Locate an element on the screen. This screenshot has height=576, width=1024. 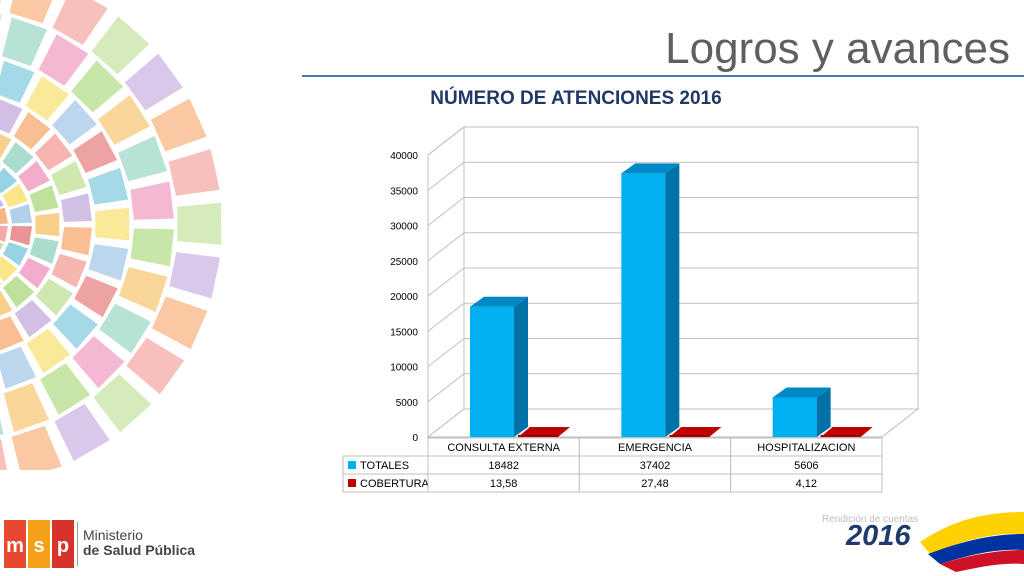
category-label: CONSULTA EXTERNA is located at coordinates (503, 448).